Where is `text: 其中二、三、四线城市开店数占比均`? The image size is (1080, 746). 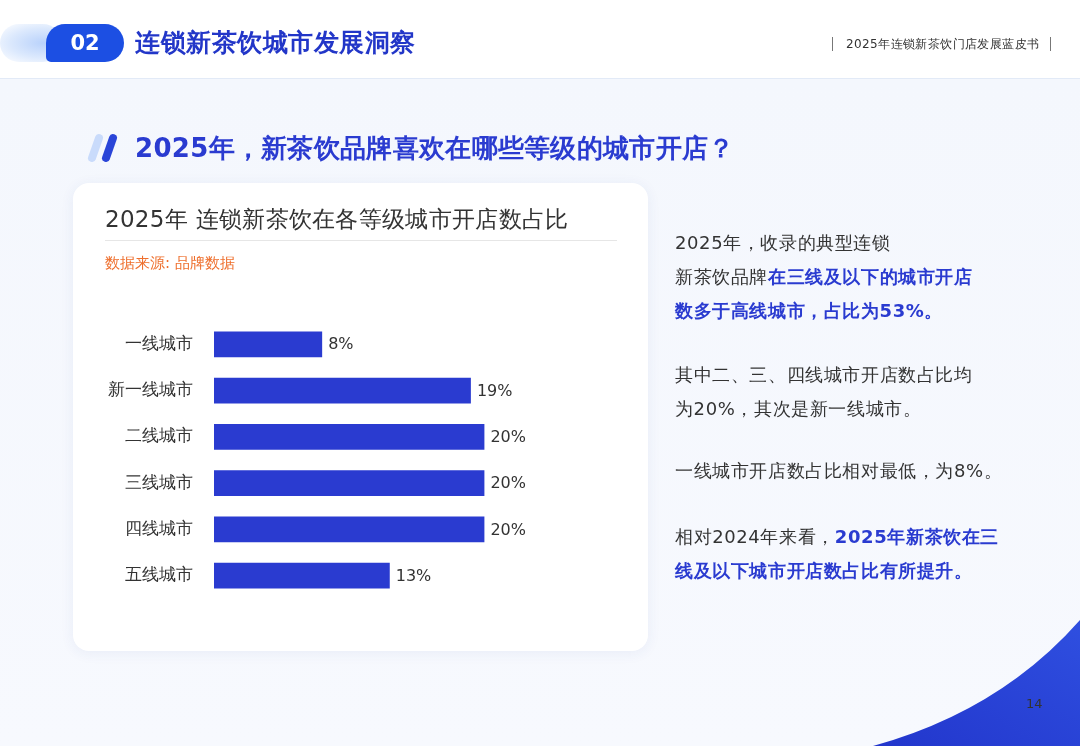 text: 其中二、三、四线城市开店数占比均 is located at coordinates (824, 374).